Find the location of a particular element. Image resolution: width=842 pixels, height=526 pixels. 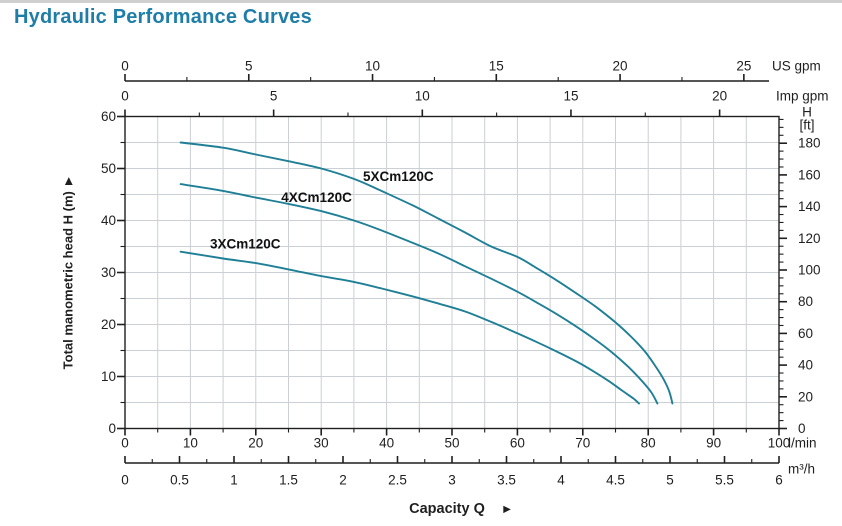

y-axis-title: Total manometric head H (m) ► is located at coordinates (68, 272).